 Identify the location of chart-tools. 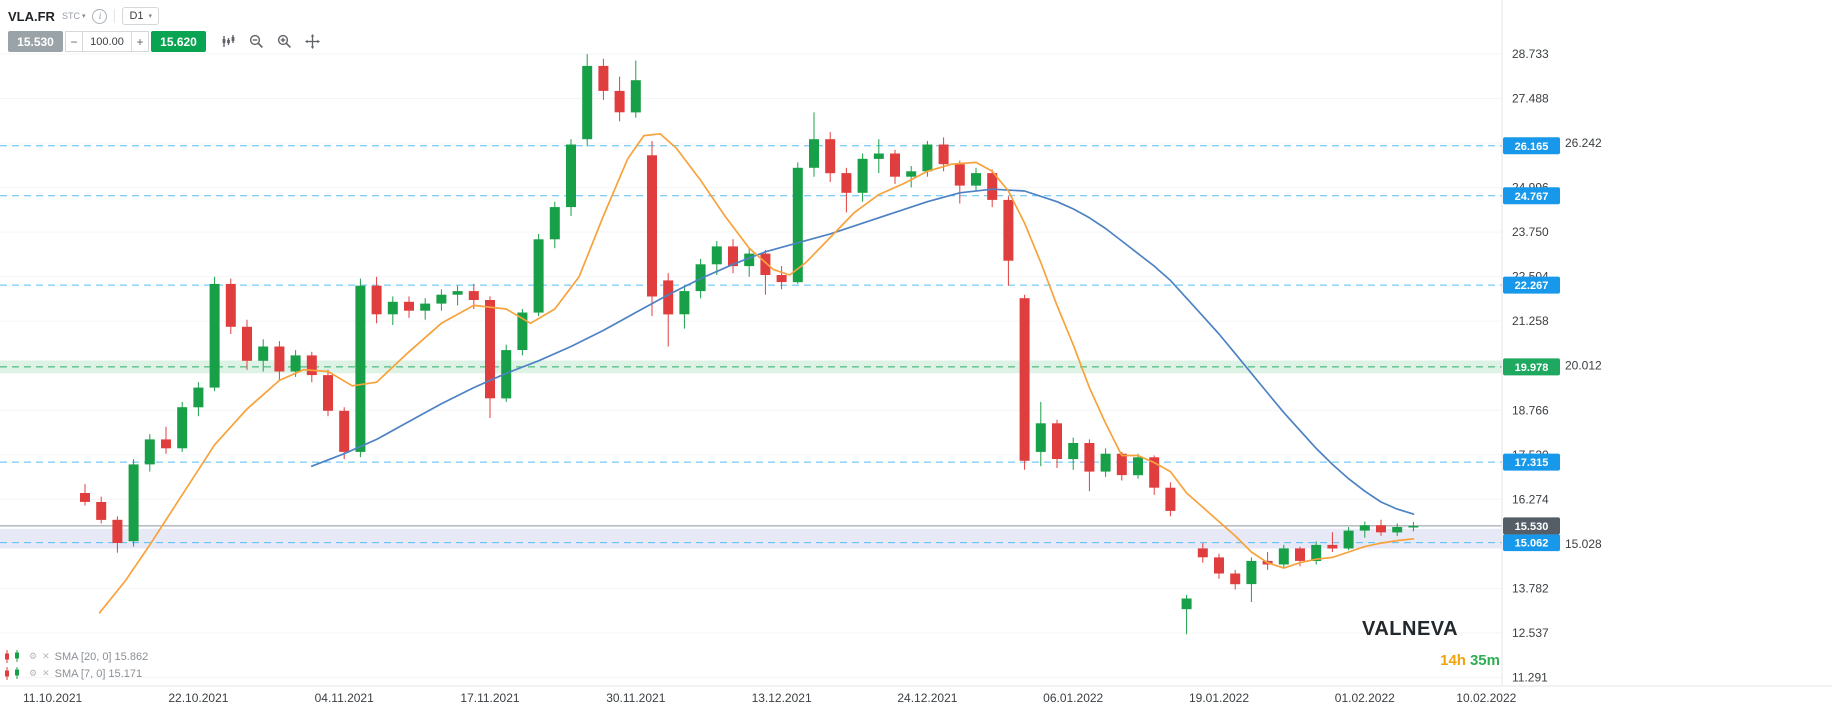
(270, 41).